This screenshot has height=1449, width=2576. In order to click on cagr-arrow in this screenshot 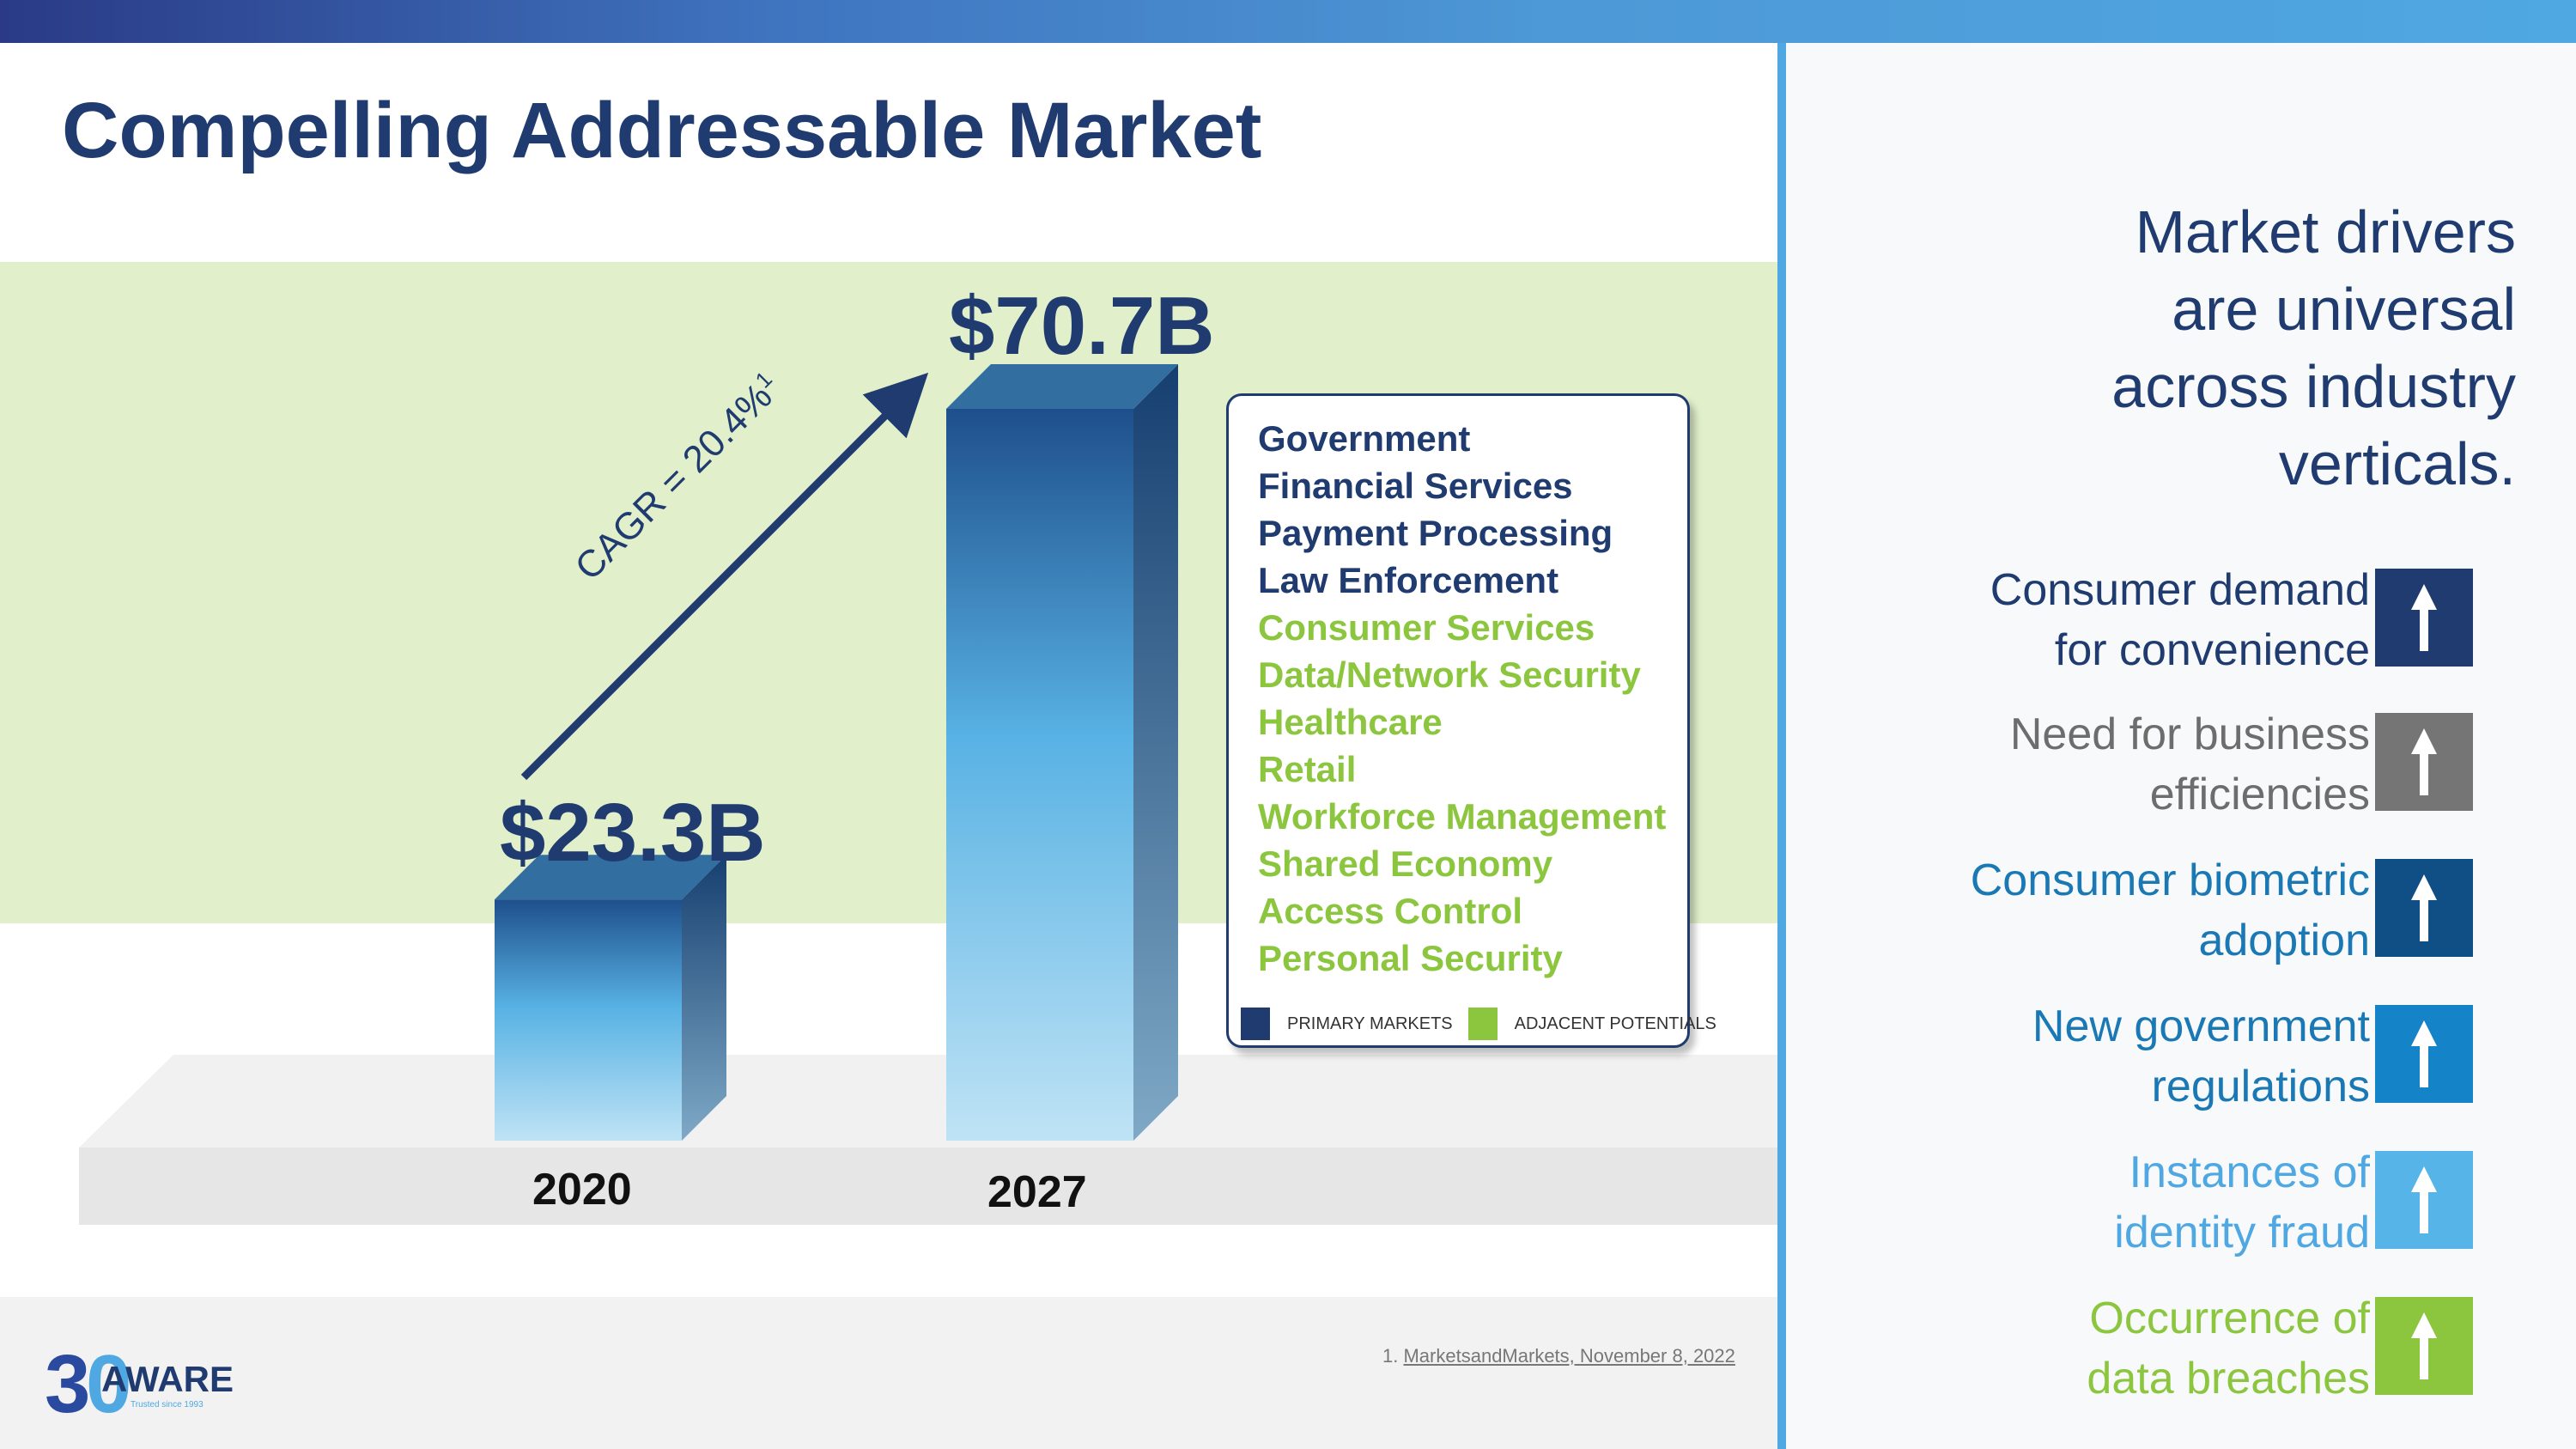, I will do `click(724, 576)`.